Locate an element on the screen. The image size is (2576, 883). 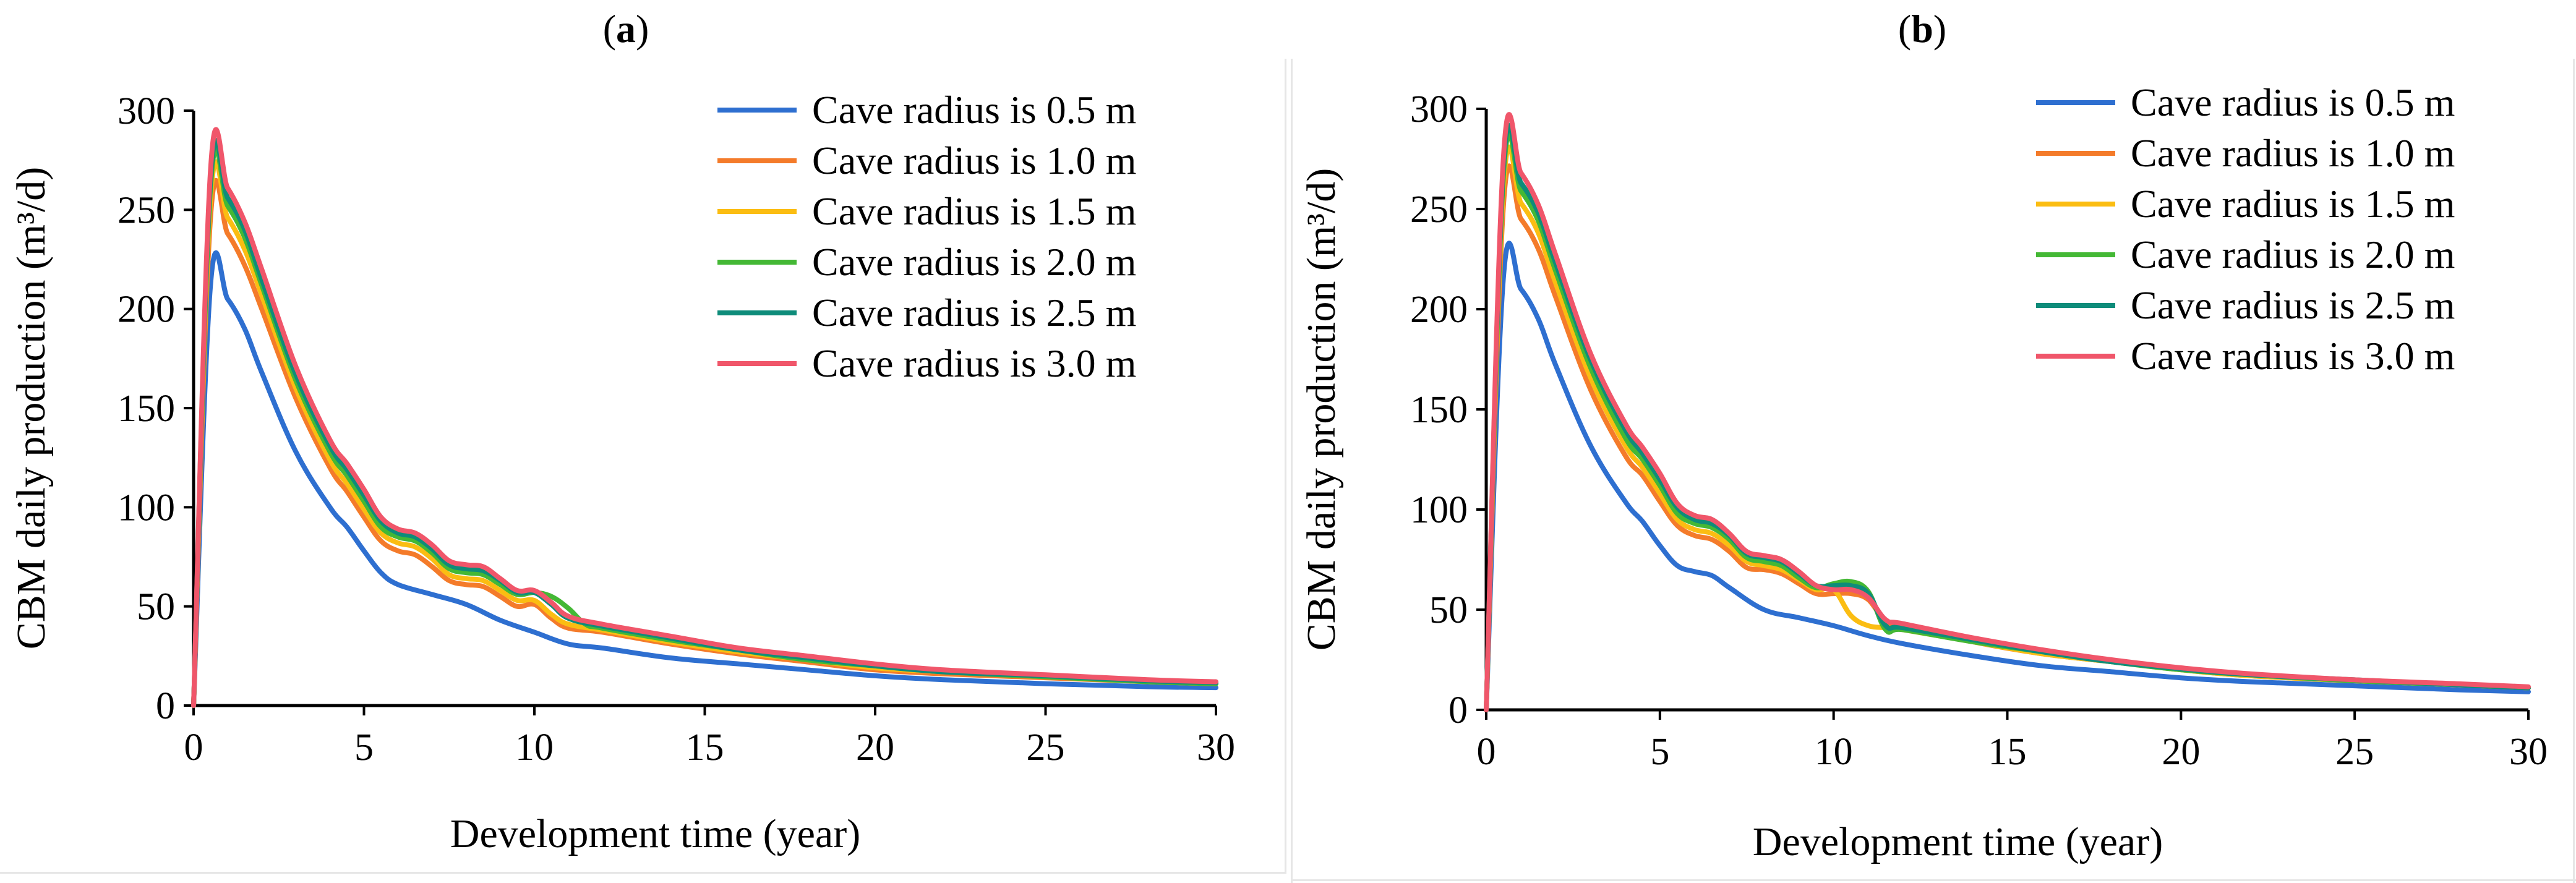
panel-b-frame-bottom is located at coordinates (1933, 880).